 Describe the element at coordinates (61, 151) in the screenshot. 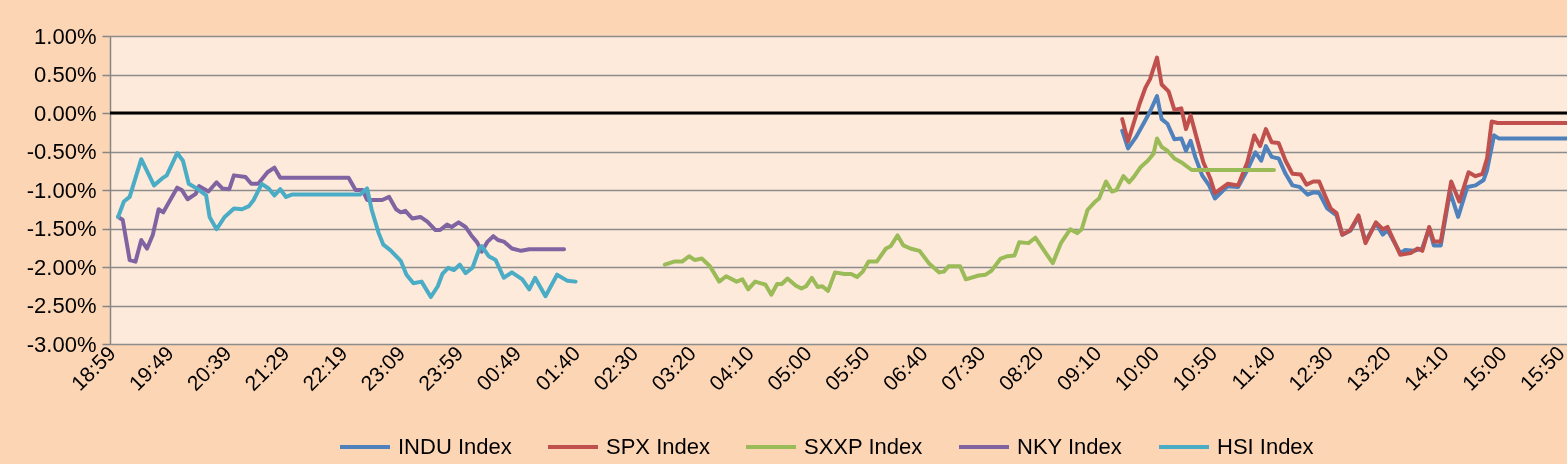

I see `y-tick-label: -0.50%` at that location.